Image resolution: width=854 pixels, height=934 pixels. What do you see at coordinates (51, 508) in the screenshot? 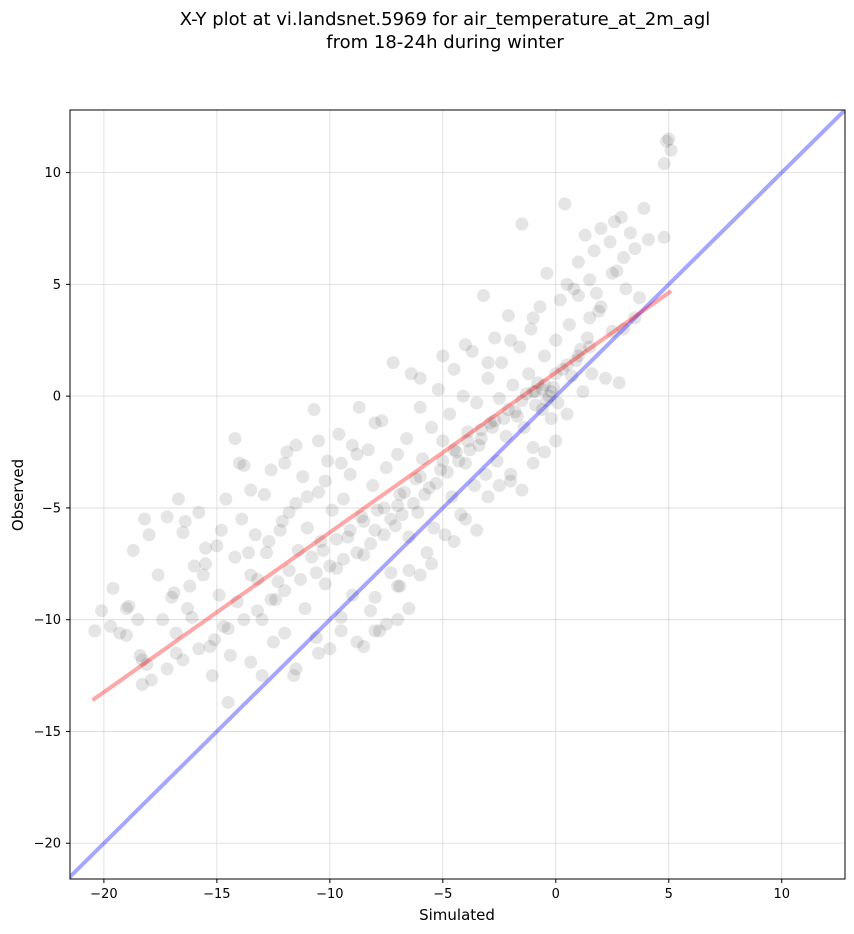
I see `y-tick-label: −5` at bounding box center [51, 508].